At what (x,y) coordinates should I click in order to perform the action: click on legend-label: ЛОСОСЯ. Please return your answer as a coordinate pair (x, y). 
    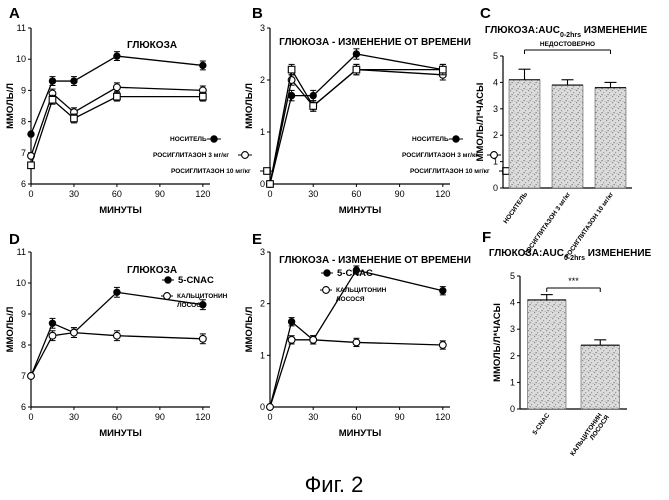
    Looking at the image, I should click on (191, 305).